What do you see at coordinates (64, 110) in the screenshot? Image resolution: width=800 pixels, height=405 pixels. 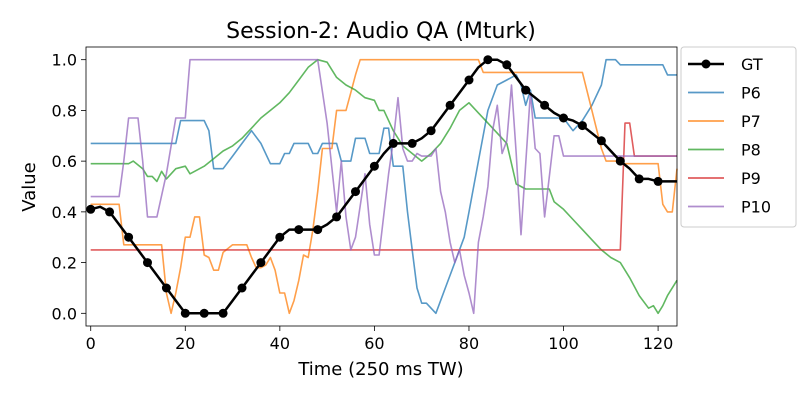 I see `y-tick-label: 0.8` at bounding box center [64, 110].